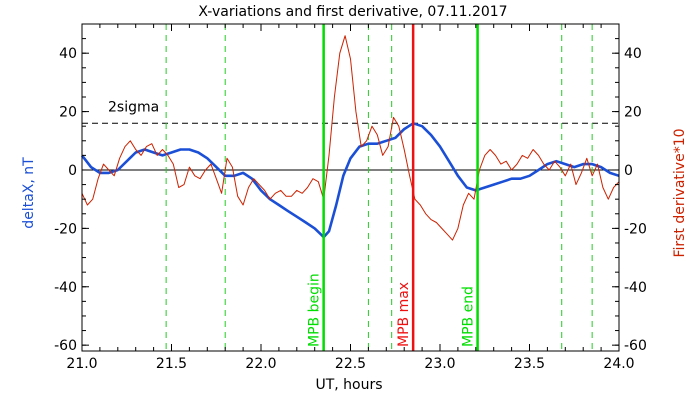 Image resolution: width=700 pixels, height=400 pixels. Describe the element at coordinates (618, 364) in the screenshot. I see `x-tick-label: 24.0` at that location.